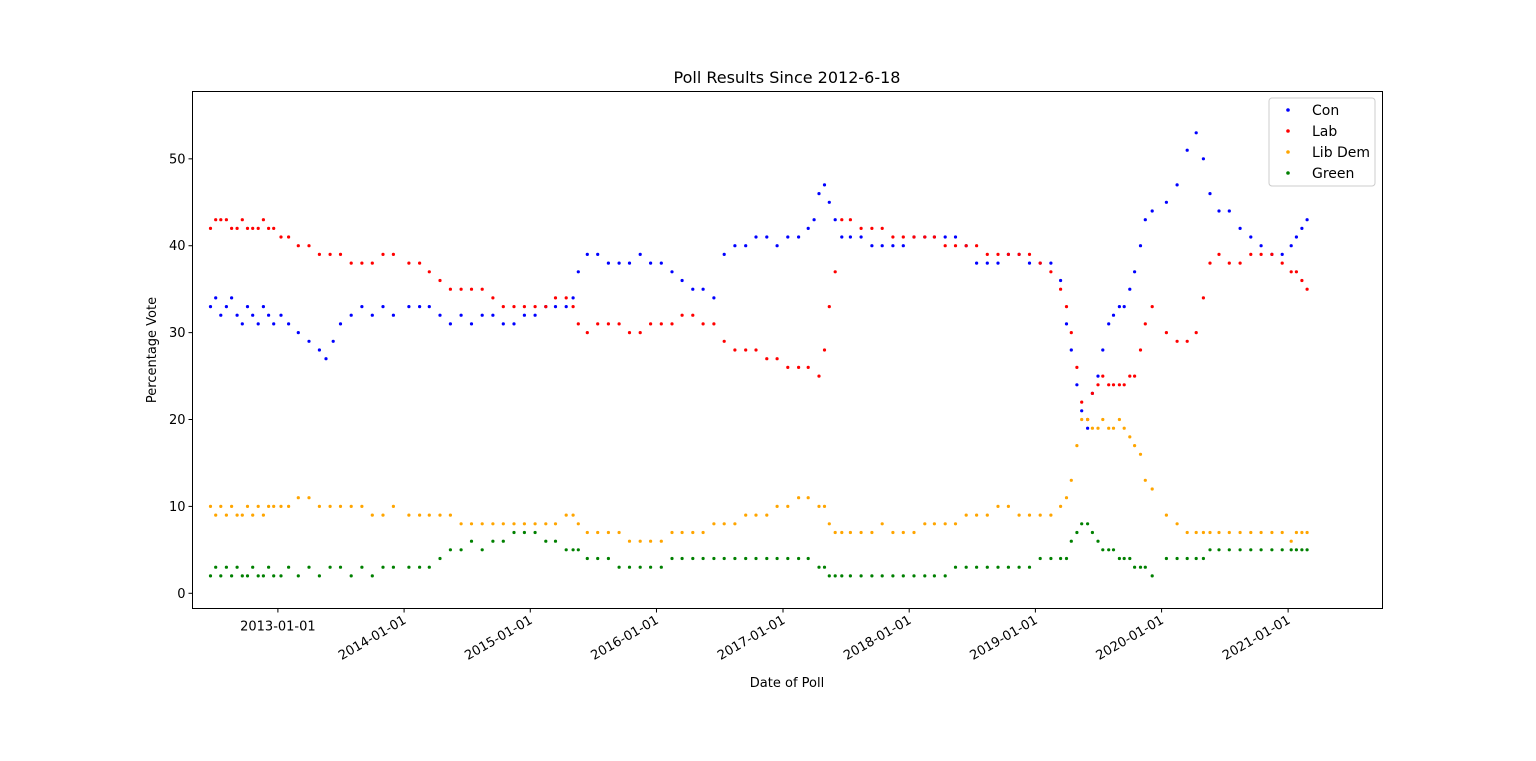 Image resolution: width=1536 pixels, height=761 pixels. I want to click on legend: Con Lab Lib Dem Green, so click(1322, 142).